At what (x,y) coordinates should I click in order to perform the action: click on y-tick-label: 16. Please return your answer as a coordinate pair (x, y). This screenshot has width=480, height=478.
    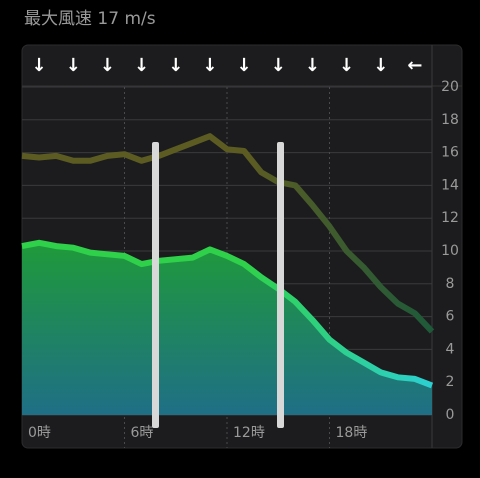
    Looking at the image, I should click on (450, 153).